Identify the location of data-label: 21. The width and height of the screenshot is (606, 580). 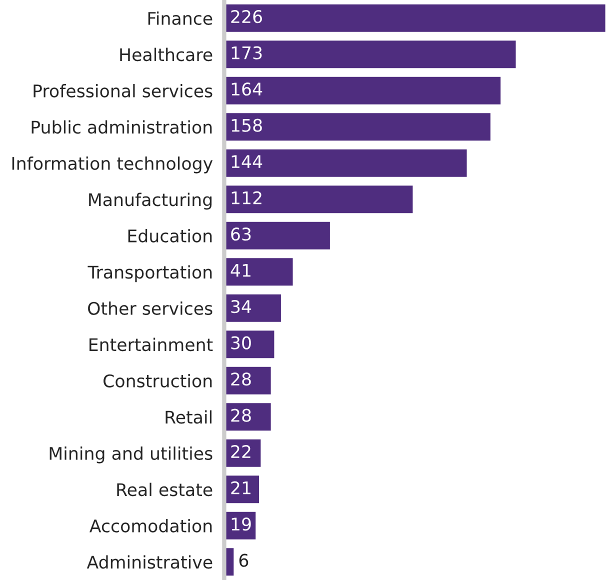
(240, 487).